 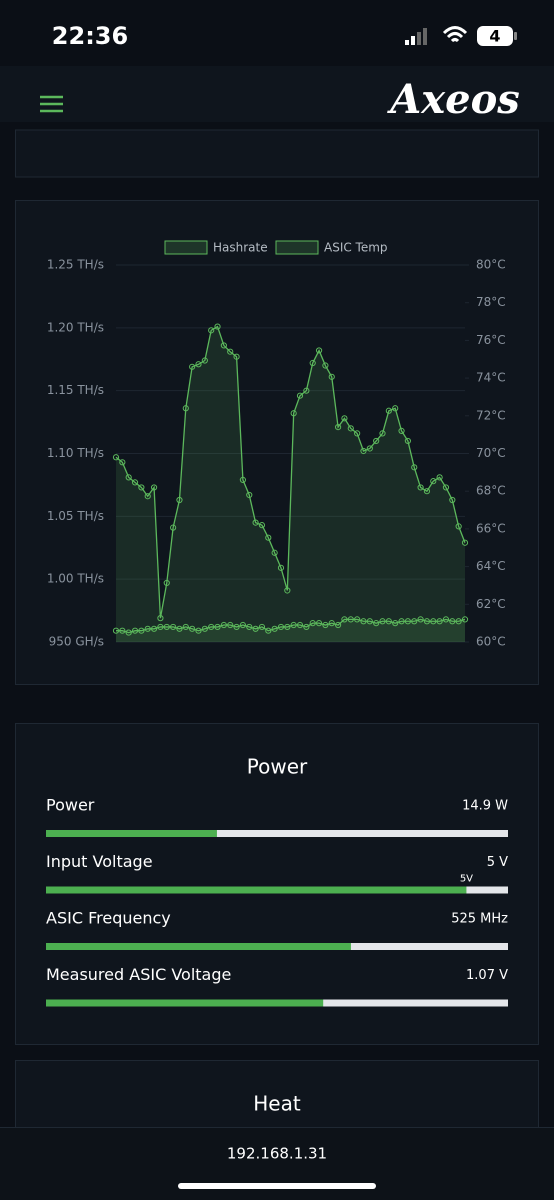 I want to click on footer, so click(x=277, y=1163).